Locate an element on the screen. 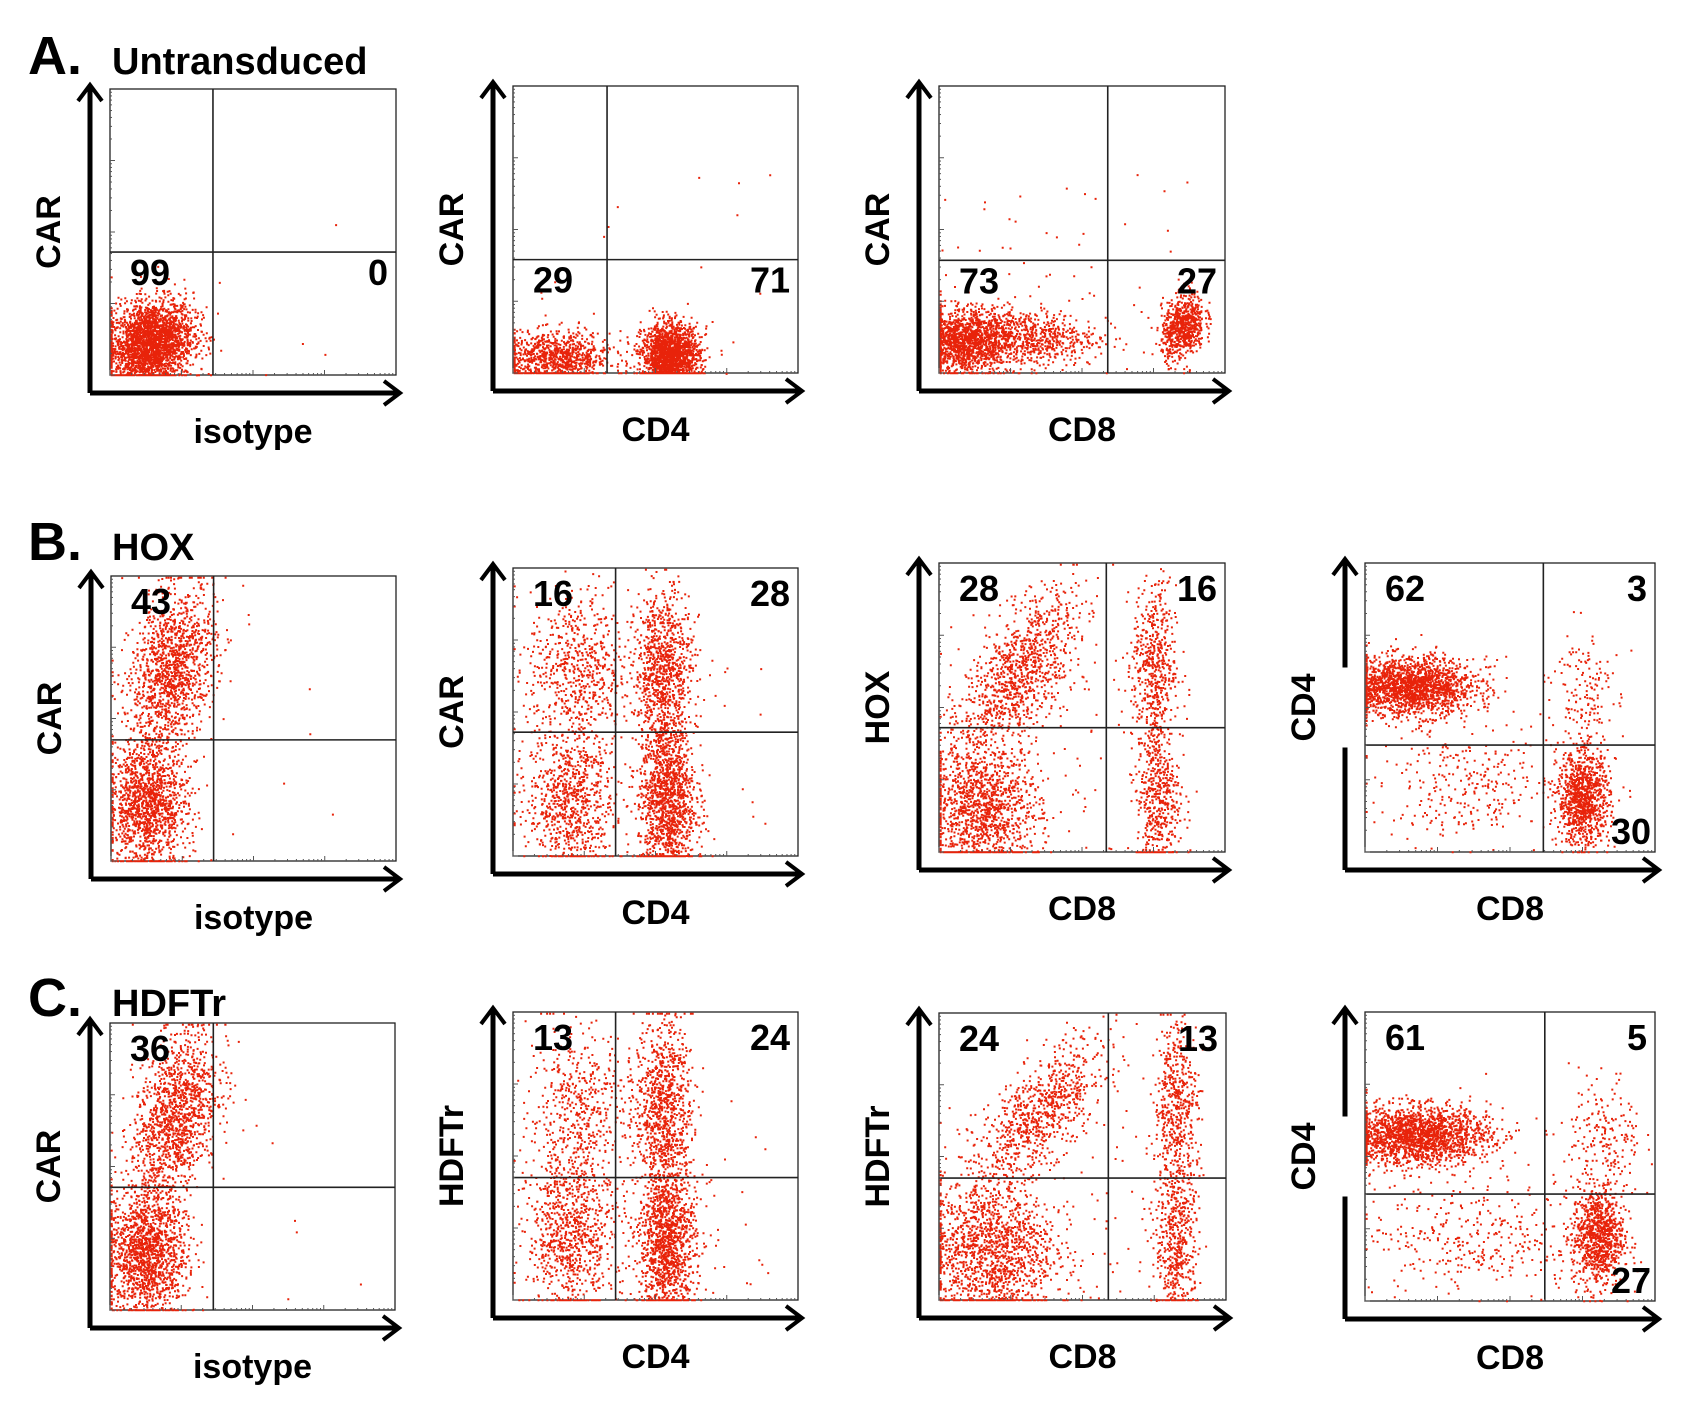 Image resolution: width=1701 pixels, height=1415 pixels. quadrant-percent-ul: 62 is located at coordinates (1405, 588).